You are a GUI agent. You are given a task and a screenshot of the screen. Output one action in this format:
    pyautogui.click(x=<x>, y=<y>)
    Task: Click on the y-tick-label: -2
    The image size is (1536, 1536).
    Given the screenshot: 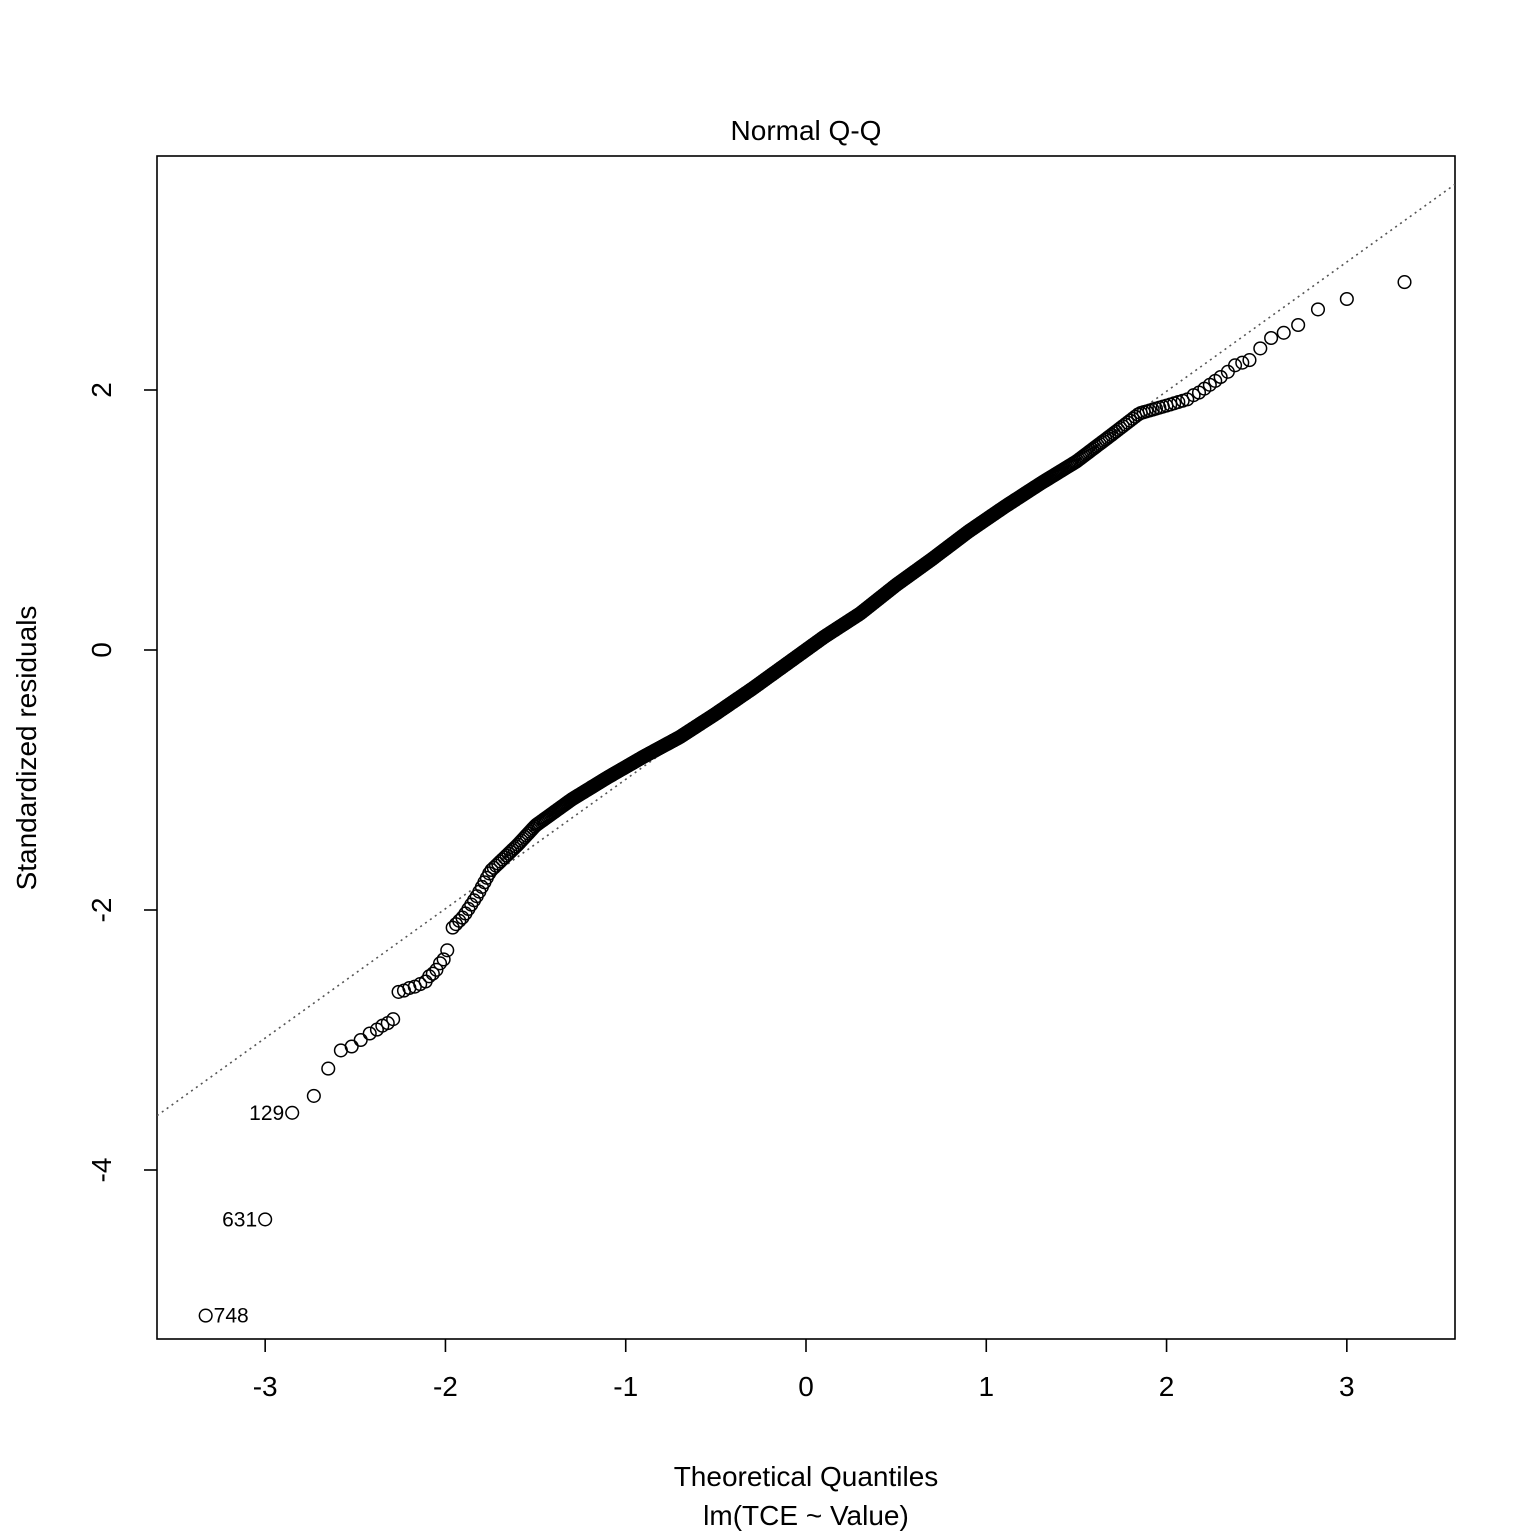 What is the action you would take?
    pyautogui.click(x=101, y=910)
    